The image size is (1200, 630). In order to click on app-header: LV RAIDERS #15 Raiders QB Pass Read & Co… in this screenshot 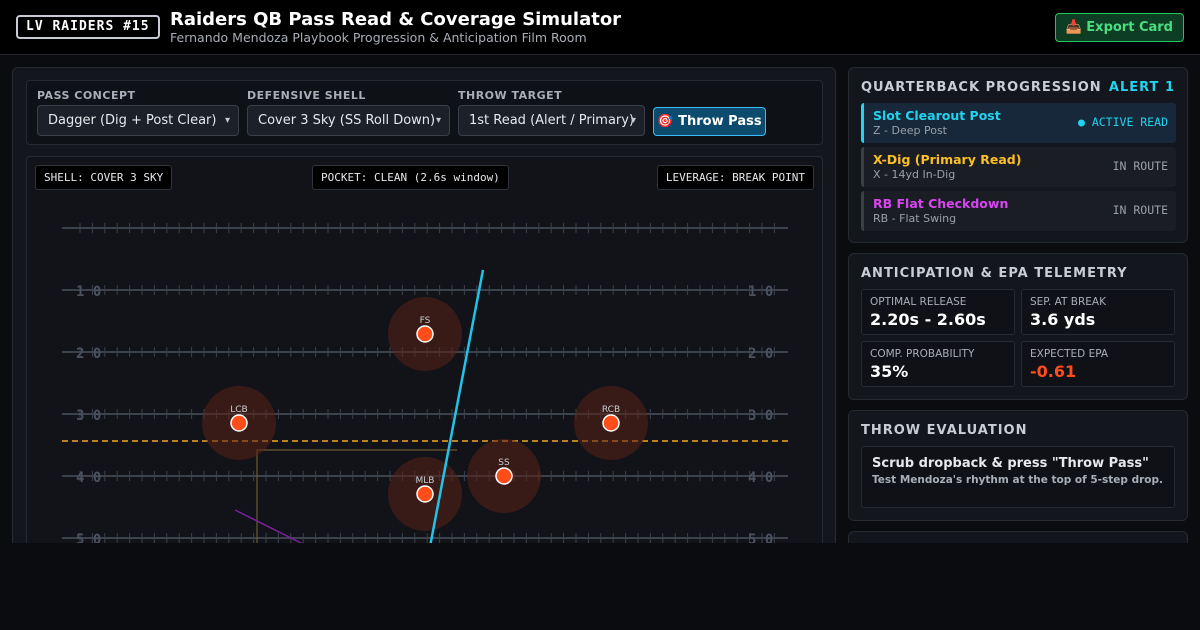, I will do `click(600, 27)`.